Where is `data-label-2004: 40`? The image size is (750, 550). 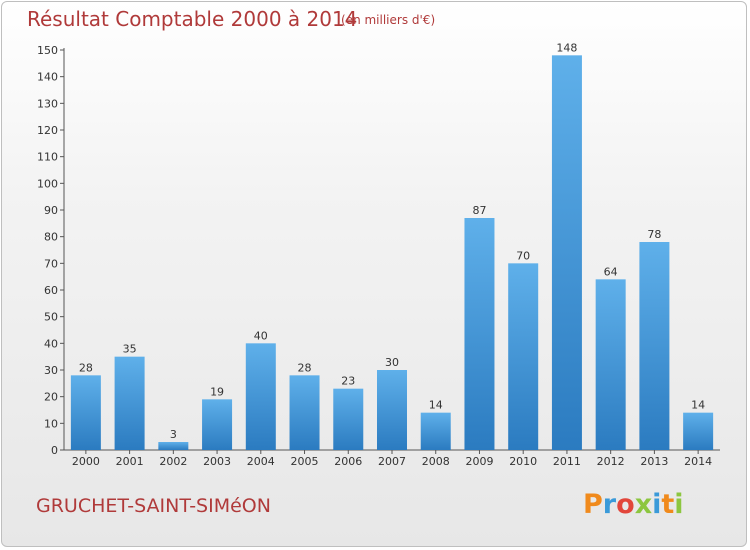 data-label-2004: 40 is located at coordinates (261, 335).